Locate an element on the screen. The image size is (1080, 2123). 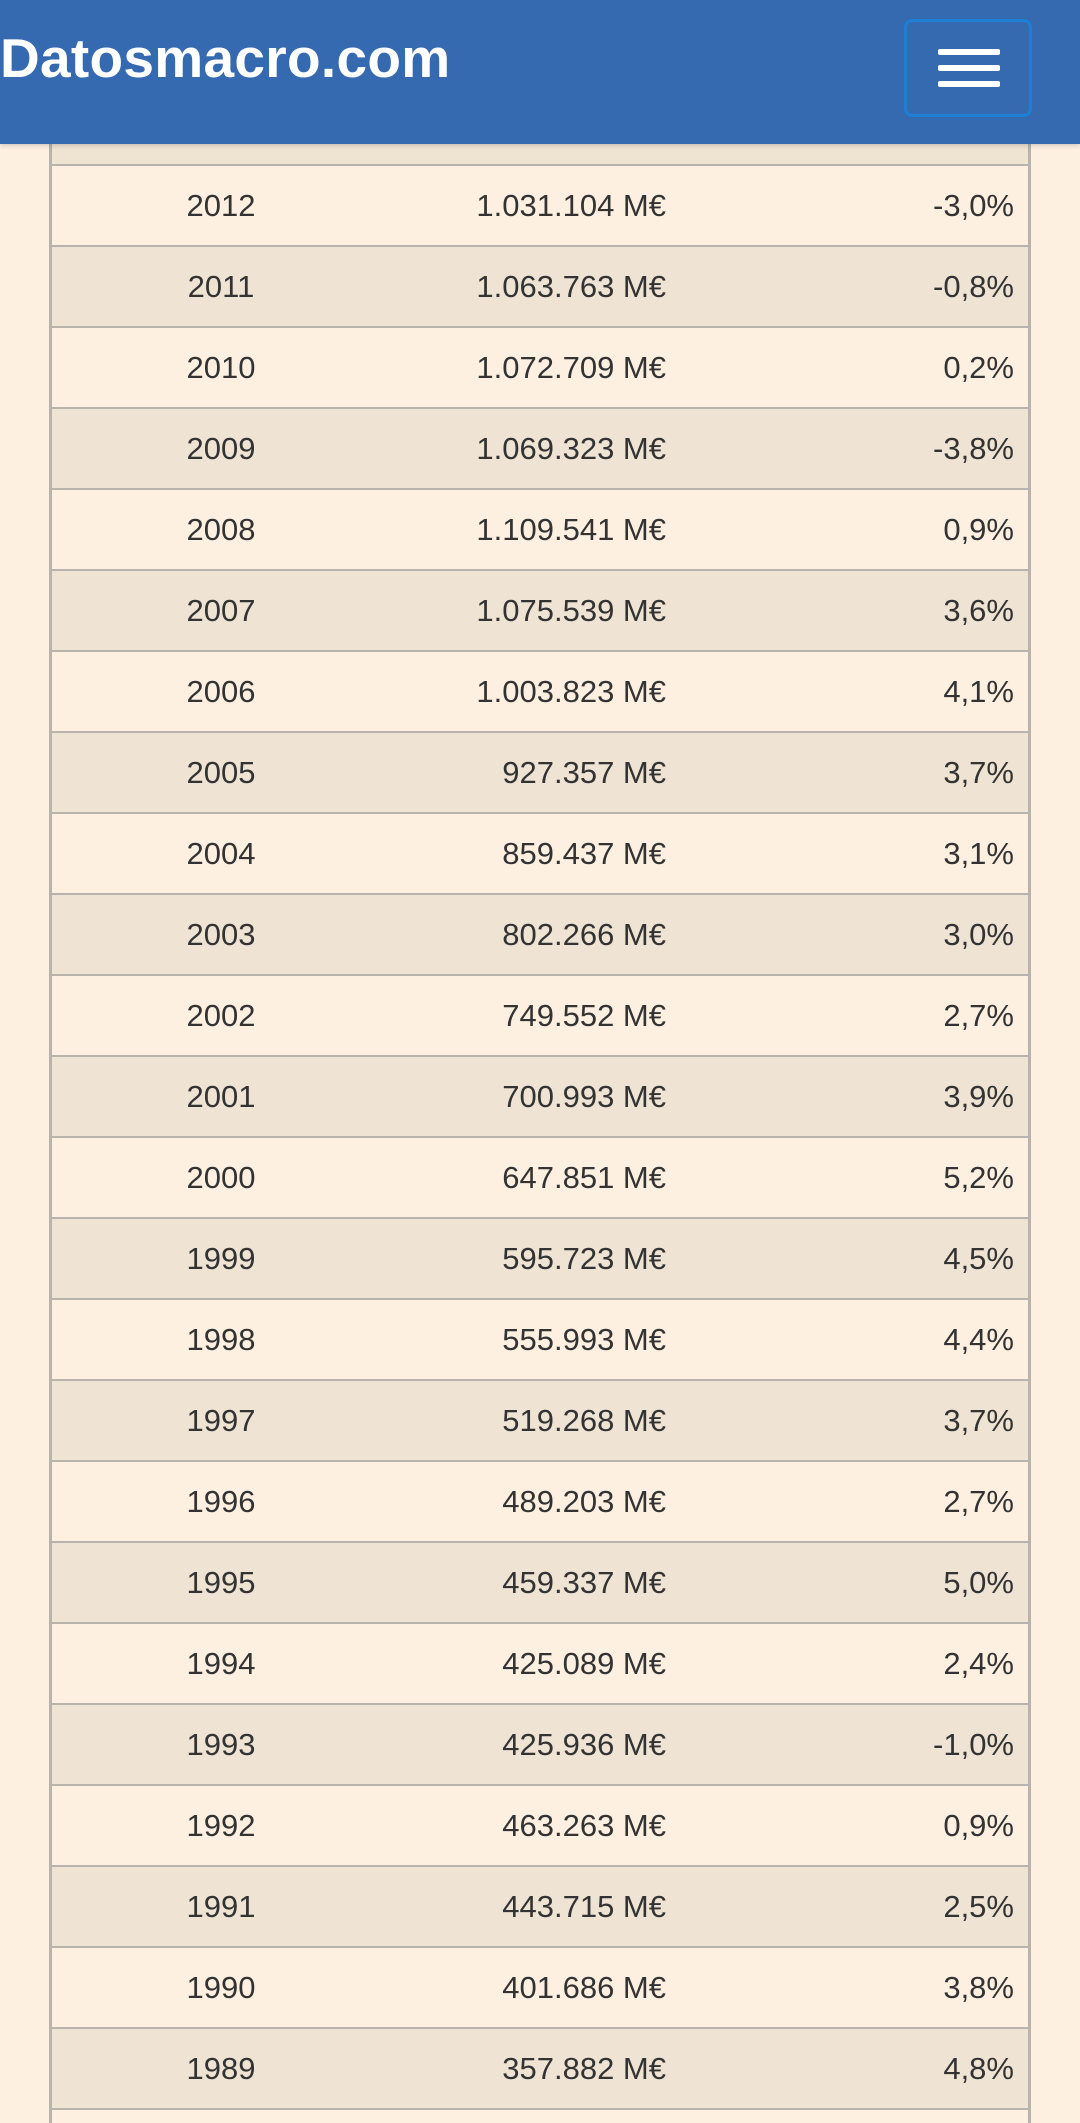
table-row: 2010 1.072.709 M€ 0,2% is located at coordinates (540, 368).